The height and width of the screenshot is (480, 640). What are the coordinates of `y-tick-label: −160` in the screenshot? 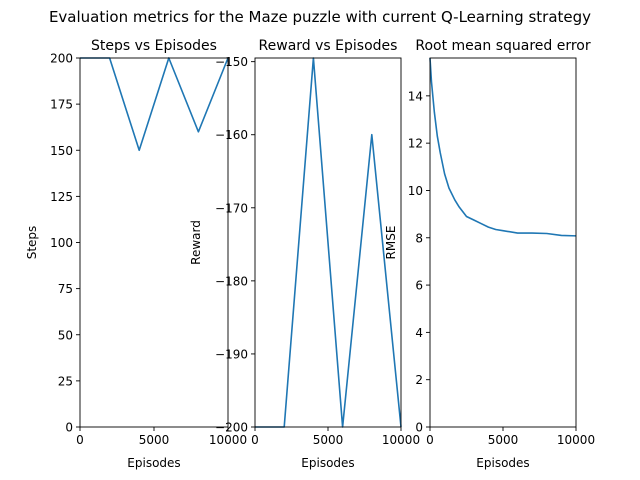 It's located at (231, 135).